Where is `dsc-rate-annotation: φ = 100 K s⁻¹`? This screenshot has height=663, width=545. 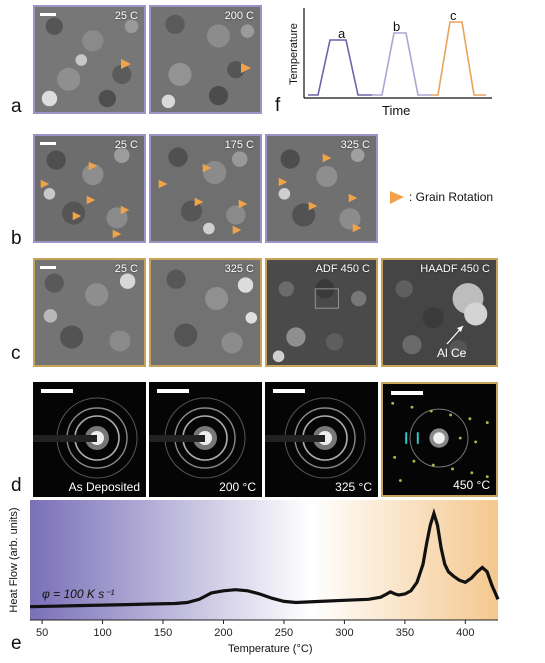
dsc-rate-annotation: φ = 100 K s⁻¹ is located at coordinates (78, 594).